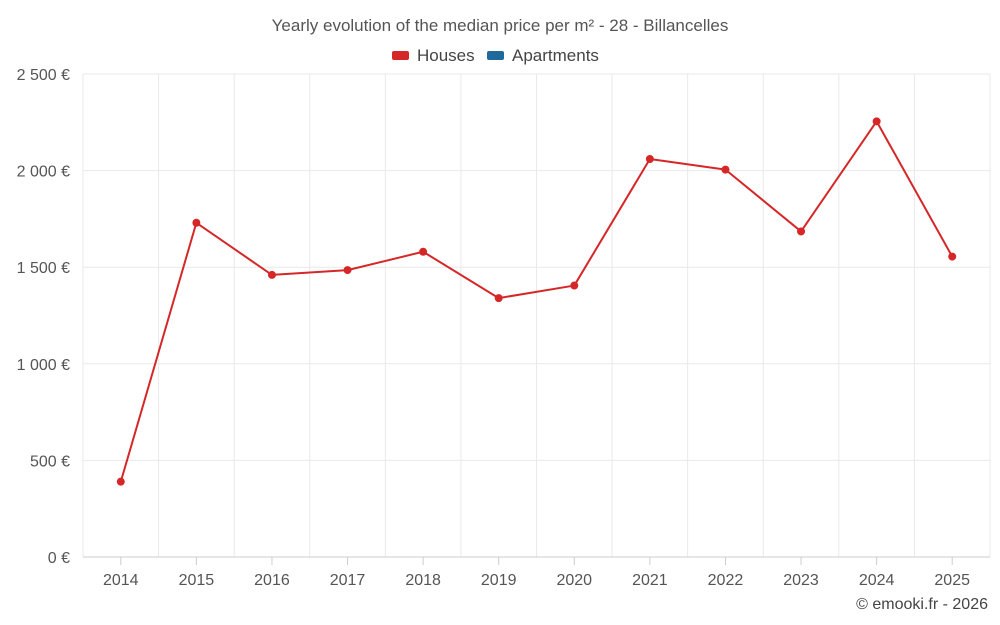  What do you see at coordinates (59, 558) in the screenshot?
I see `y-tick-label: 0 €` at bounding box center [59, 558].